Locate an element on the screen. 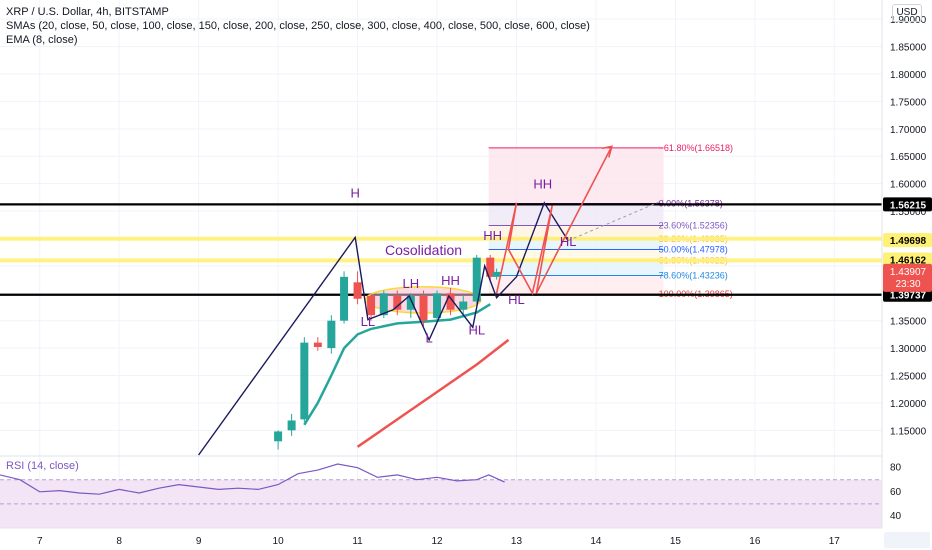 This screenshot has width=932, height=550. rsi-tick-label: 80 is located at coordinates (896, 468).